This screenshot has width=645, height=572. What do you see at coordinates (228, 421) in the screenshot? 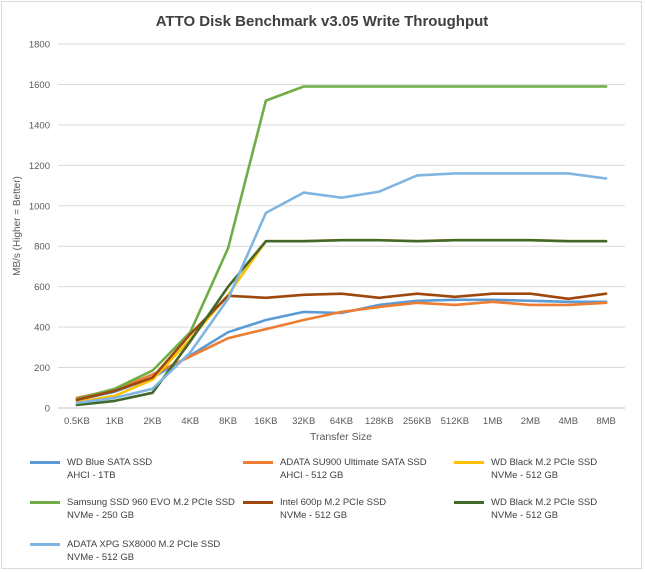
I see `x-tick-label: 8KB` at bounding box center [228, 421].